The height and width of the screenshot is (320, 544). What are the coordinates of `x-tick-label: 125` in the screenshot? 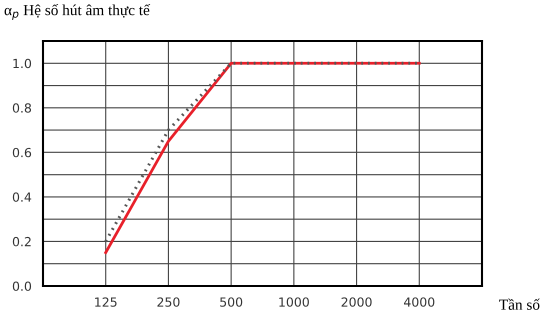 It's located at (106, 302).